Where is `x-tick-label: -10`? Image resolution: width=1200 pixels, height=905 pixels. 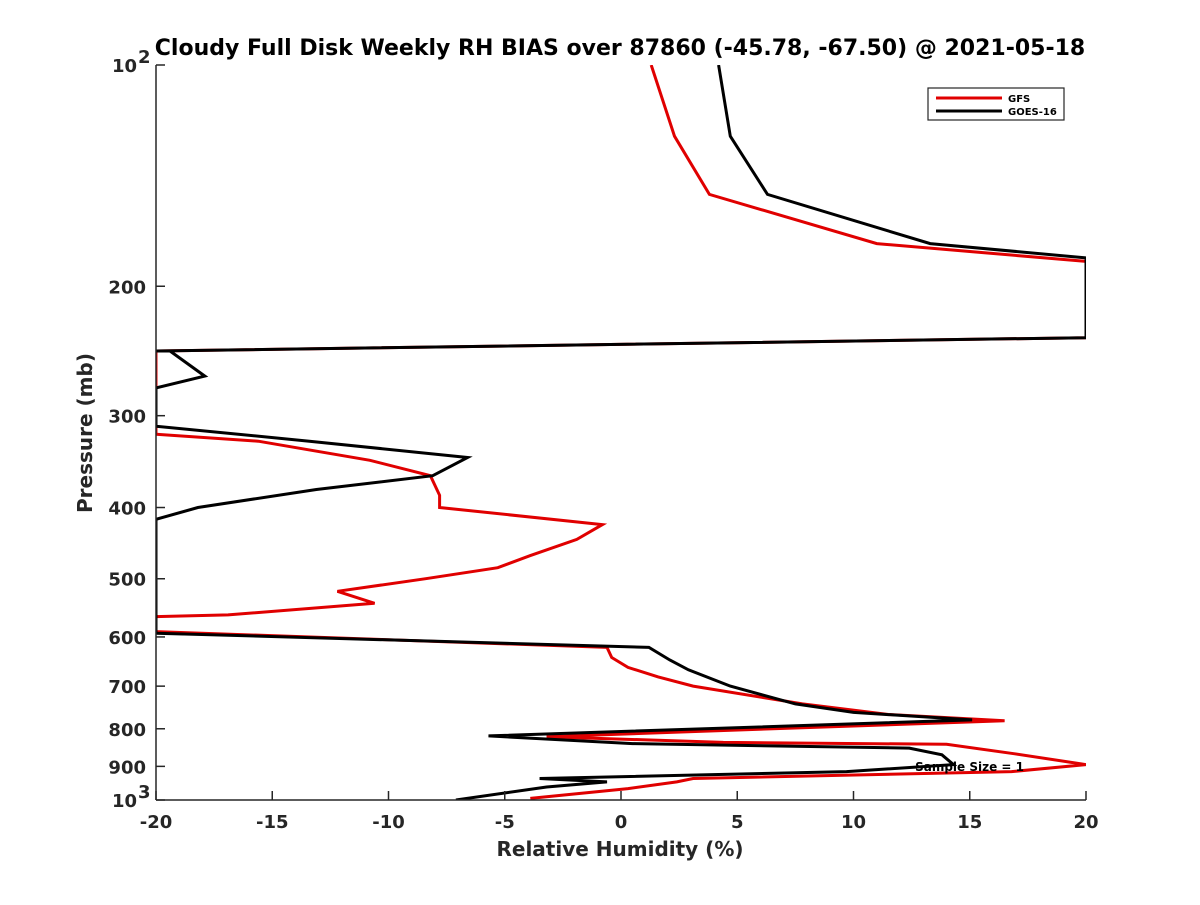 x-tick-label: -10 is located at coordinates (388, 822).